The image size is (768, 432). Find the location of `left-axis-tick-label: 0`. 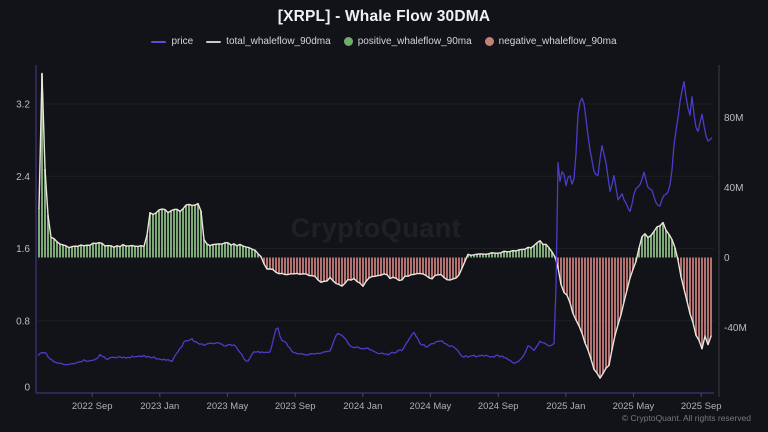

left-axis-tick-label: 0 is located at coordinates (27, 388).